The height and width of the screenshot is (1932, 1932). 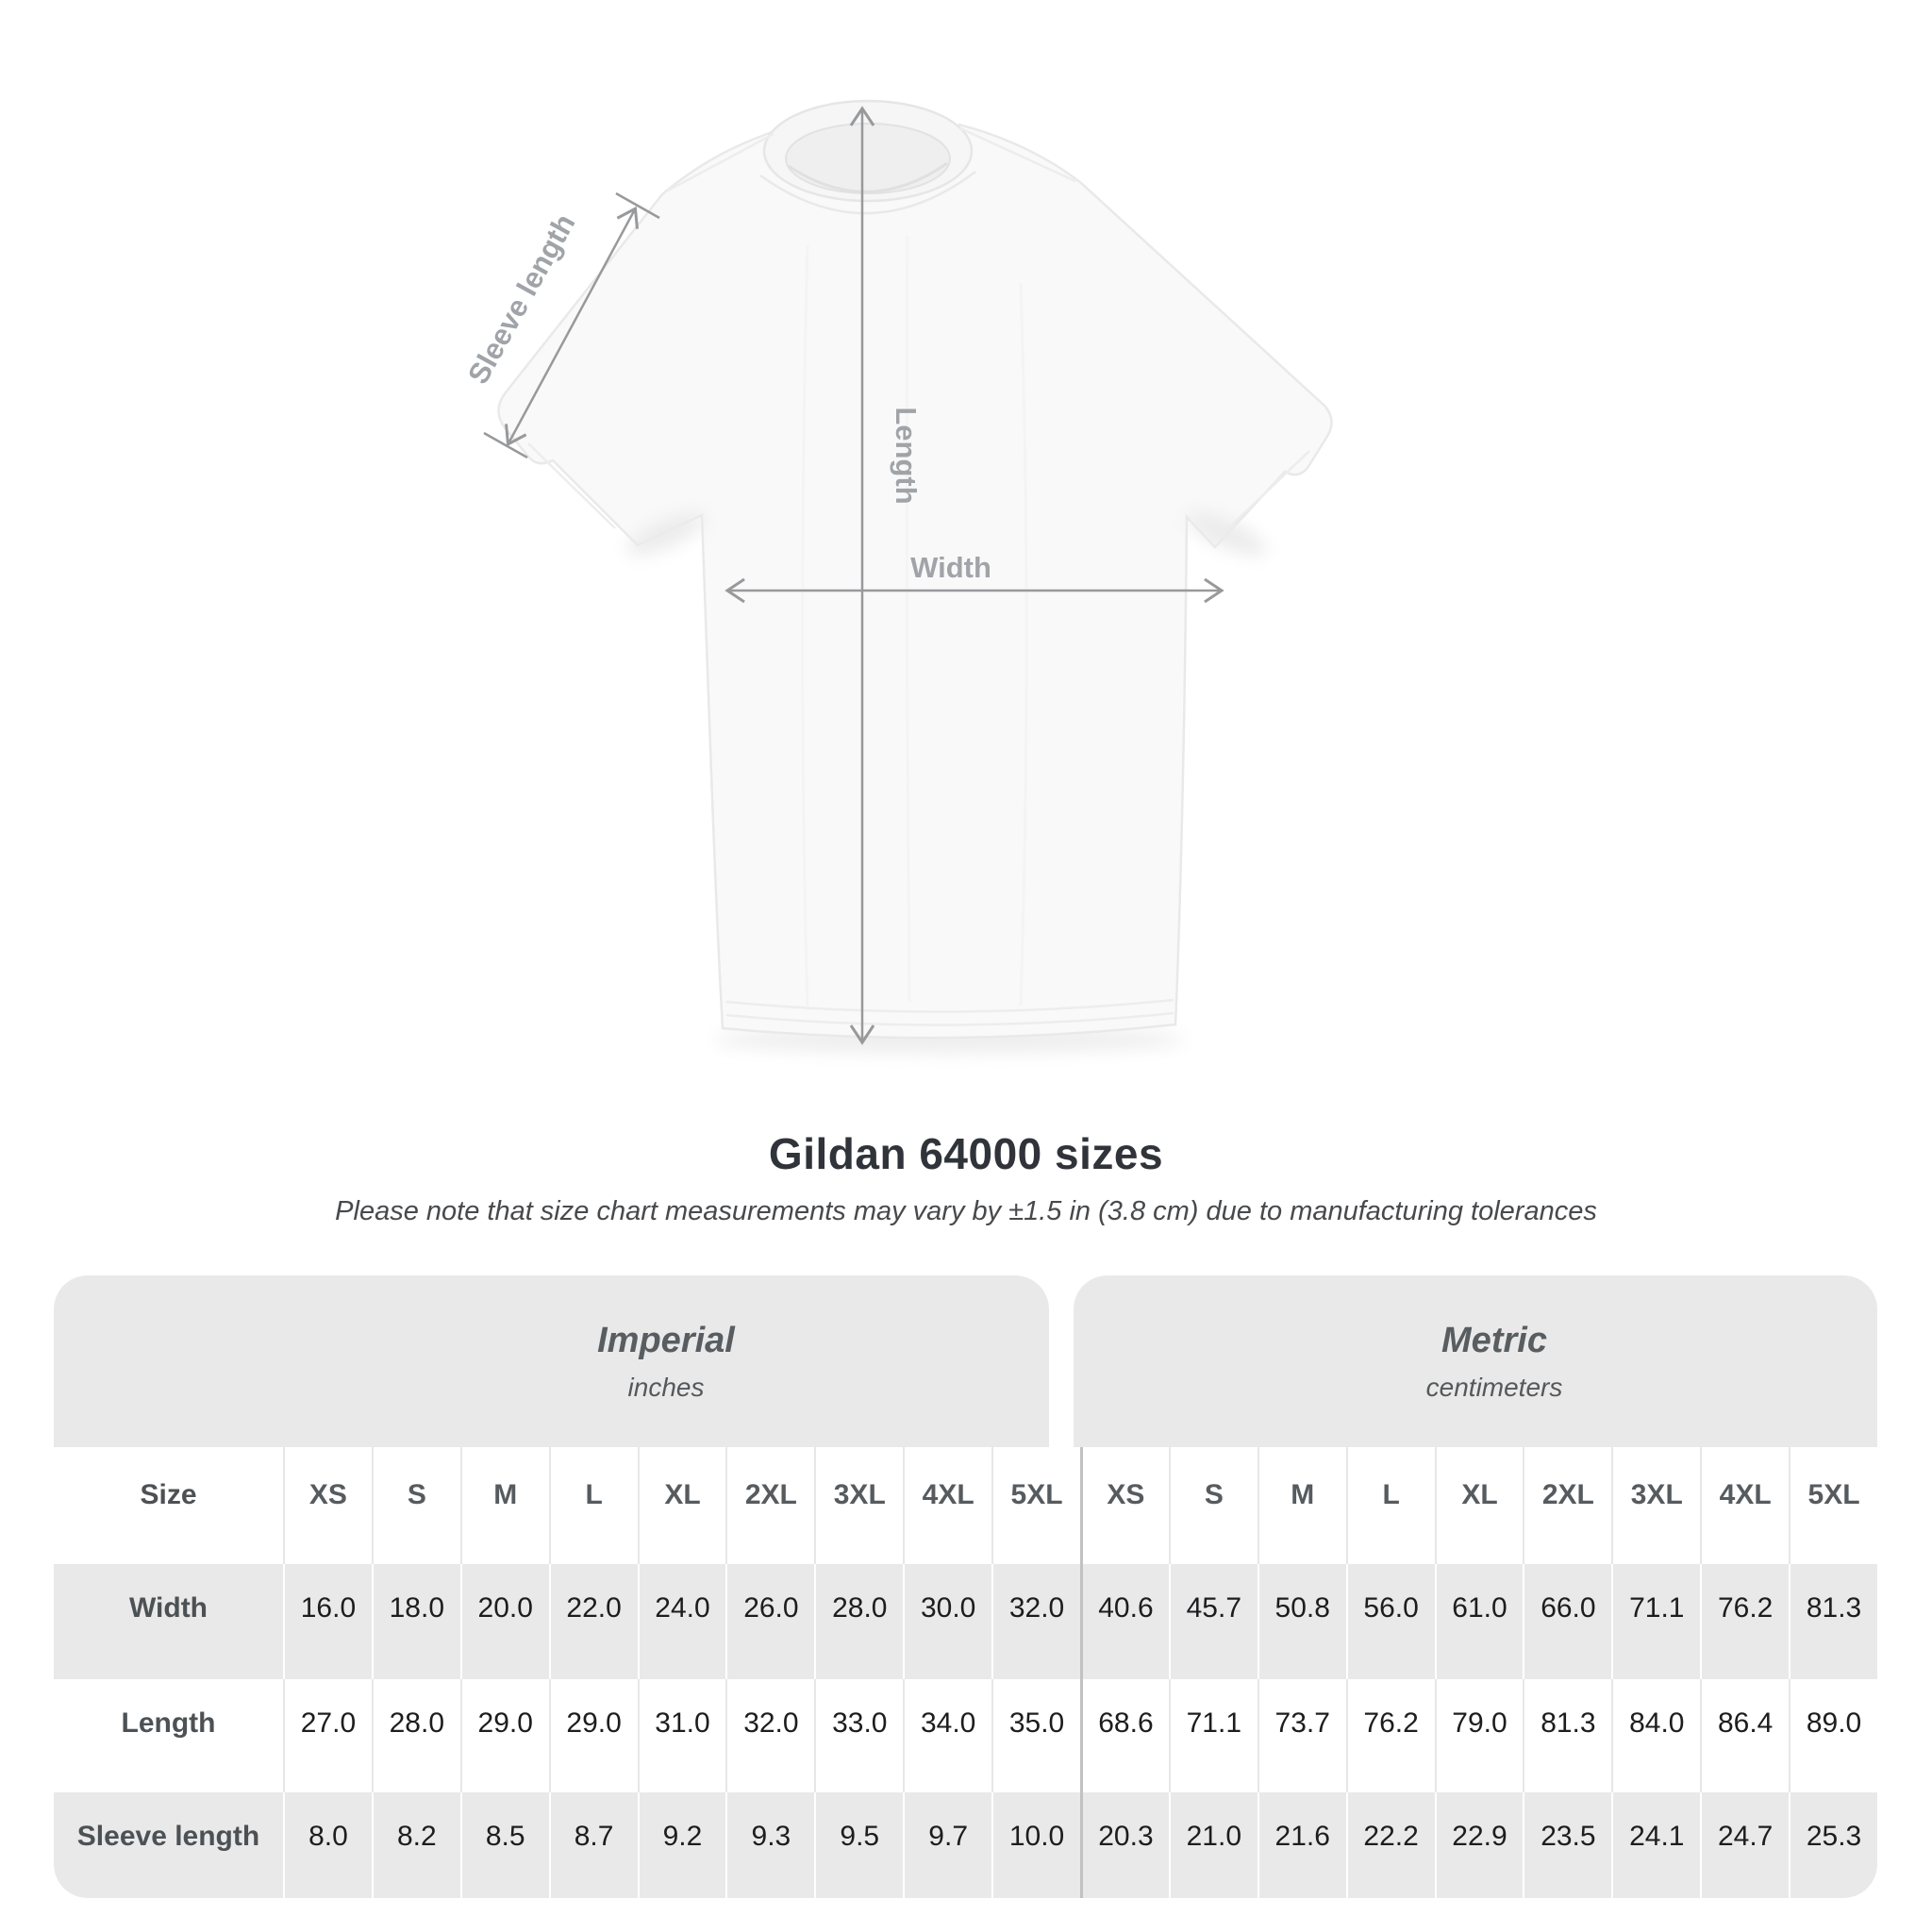 What do you see at coordinates (572, 325) in the screenshot?
I see `sleeve-length-arrow` at bounding box center [572, 325].